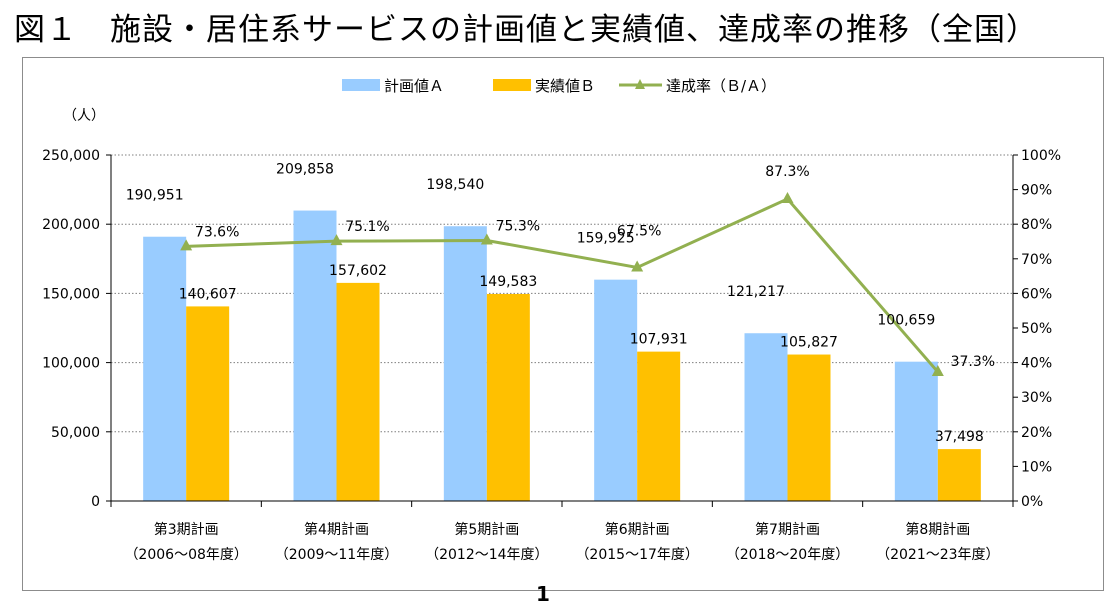 The height and width of the screenshot is (606, 1119). Describe the element at coordinates (787, 555) in the screenshot. I see `x-tick-label-period: （2018～20年度）` at that location.